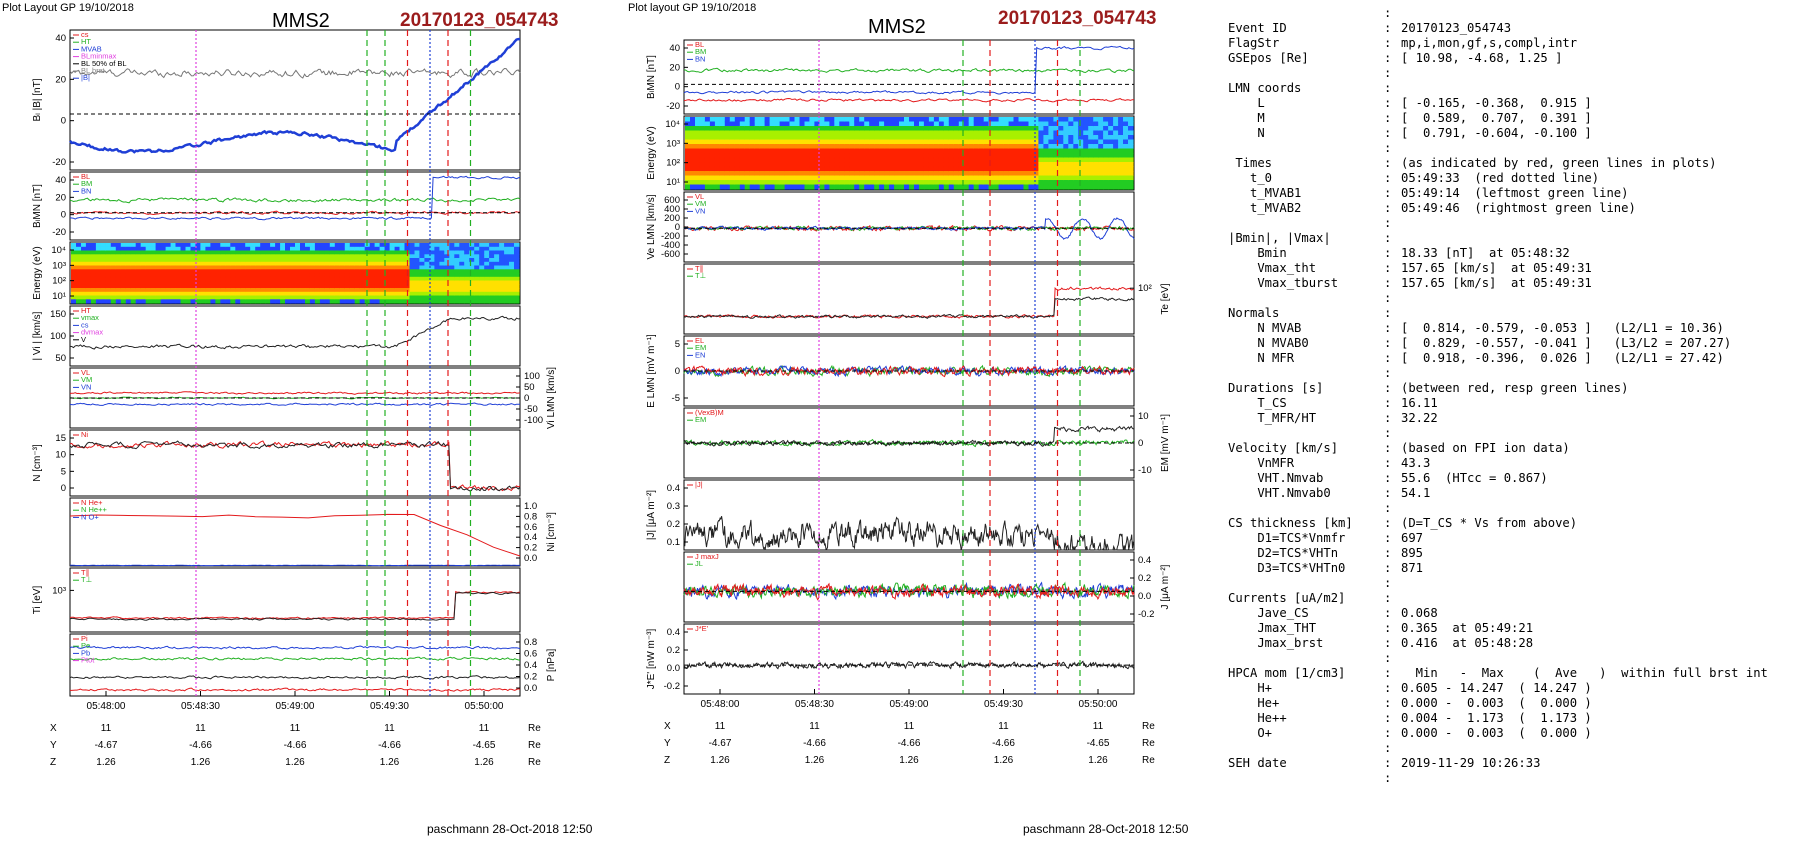 The height and width of the screenshot is (841, 1804). I want to click on legend-label: |J|, so click(699, 484).